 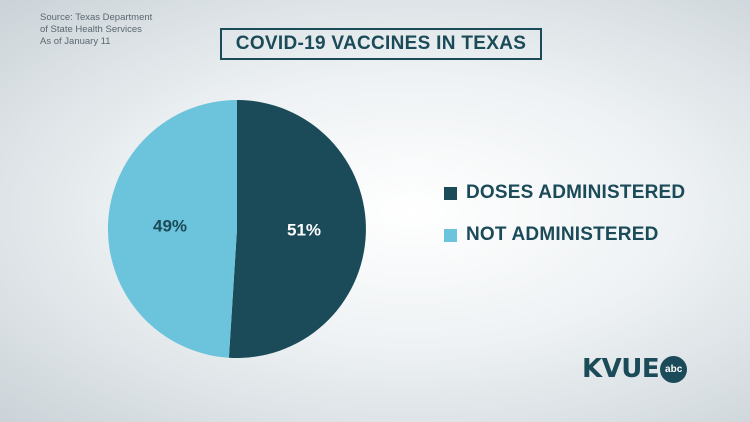 I want to click on legend-label-not-administered: NOT ADMINISTERED, so click(x=562, y=234).